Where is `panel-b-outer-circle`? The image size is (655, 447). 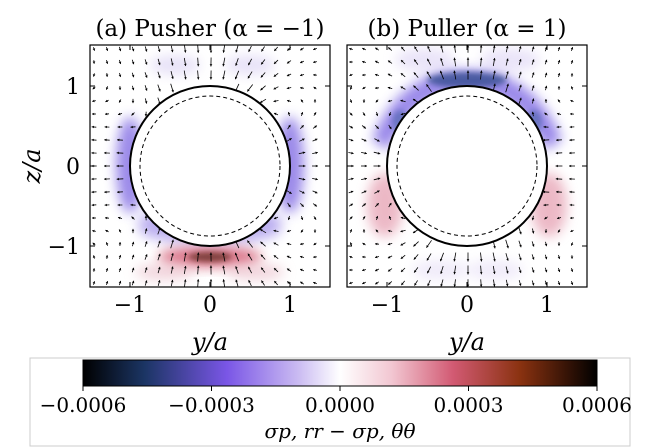 panel-b-outer-circle is located at coordinates (467, 166).